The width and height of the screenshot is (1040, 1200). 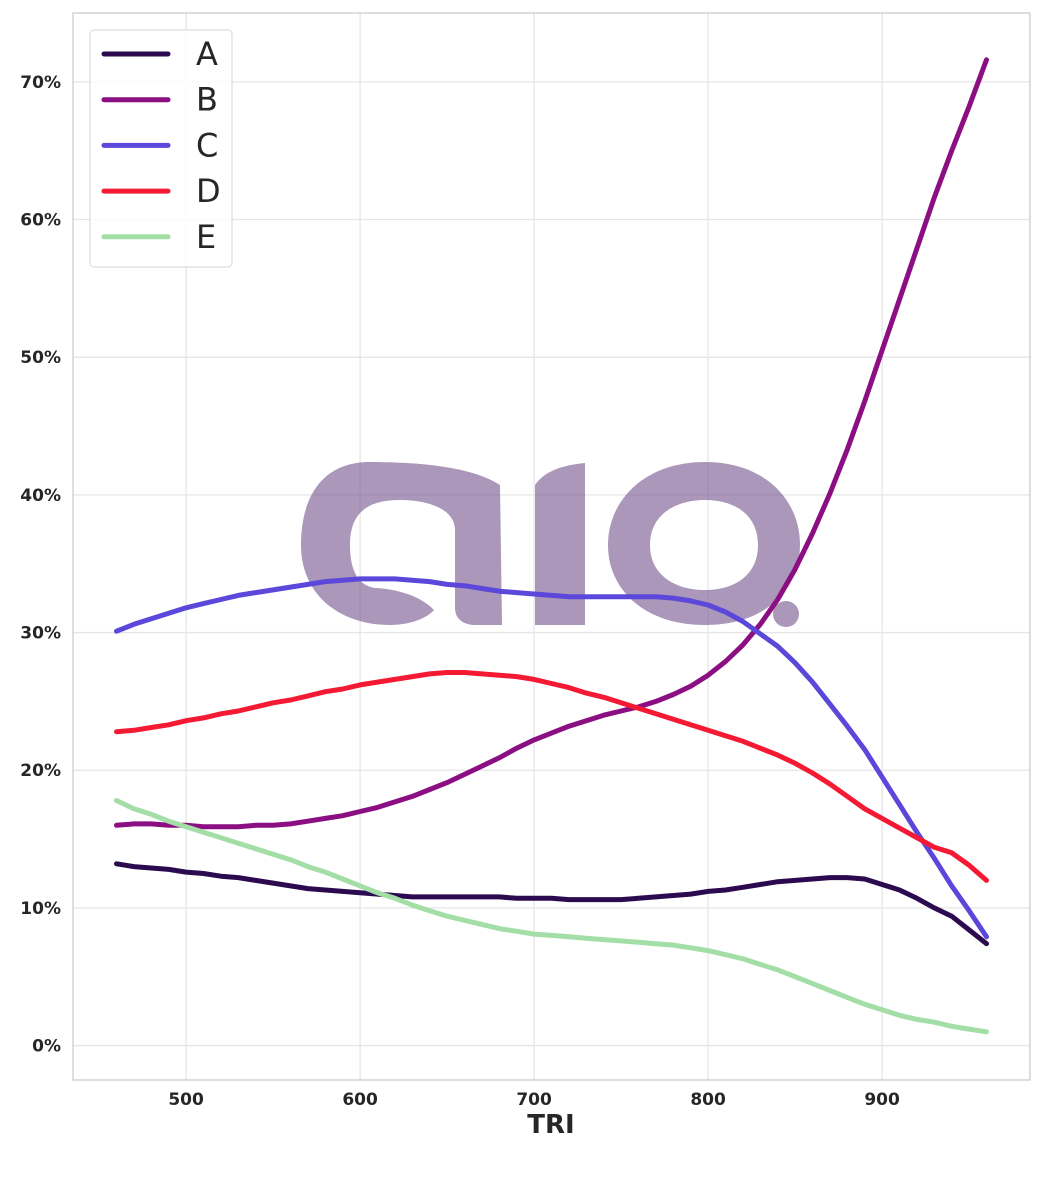 What do you see at coordinates (206, 237) in the screenshot?
I see `legend-label-e: E` at bounding box center [206, 237].